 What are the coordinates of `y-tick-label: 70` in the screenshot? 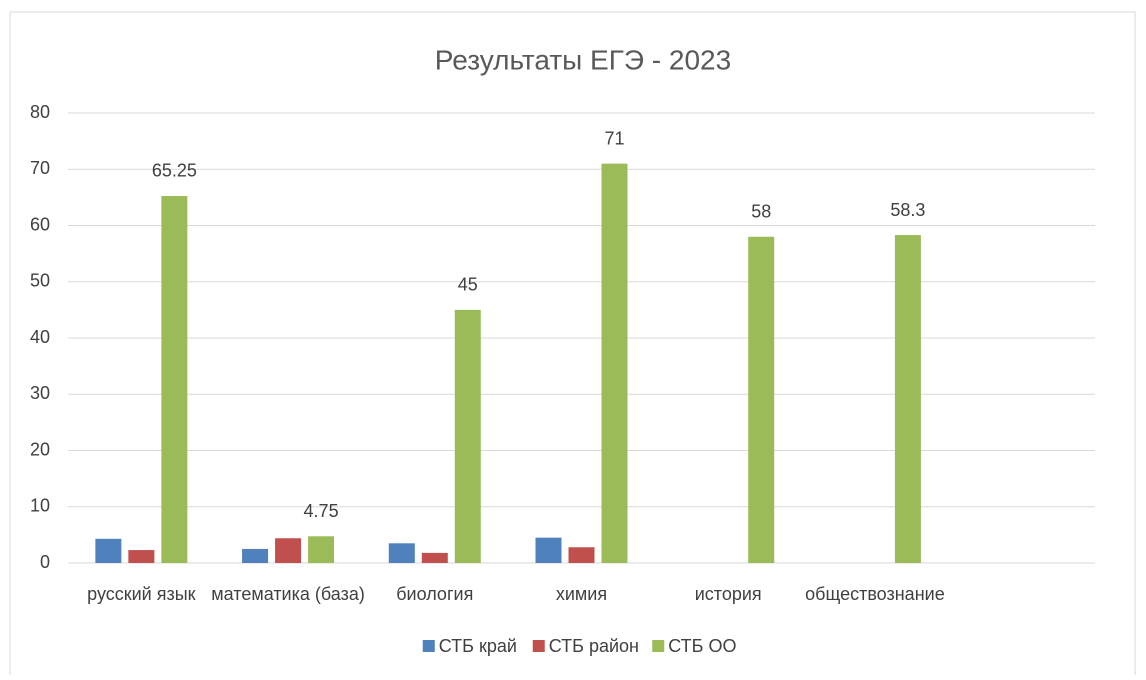 It's located at (40, 168).